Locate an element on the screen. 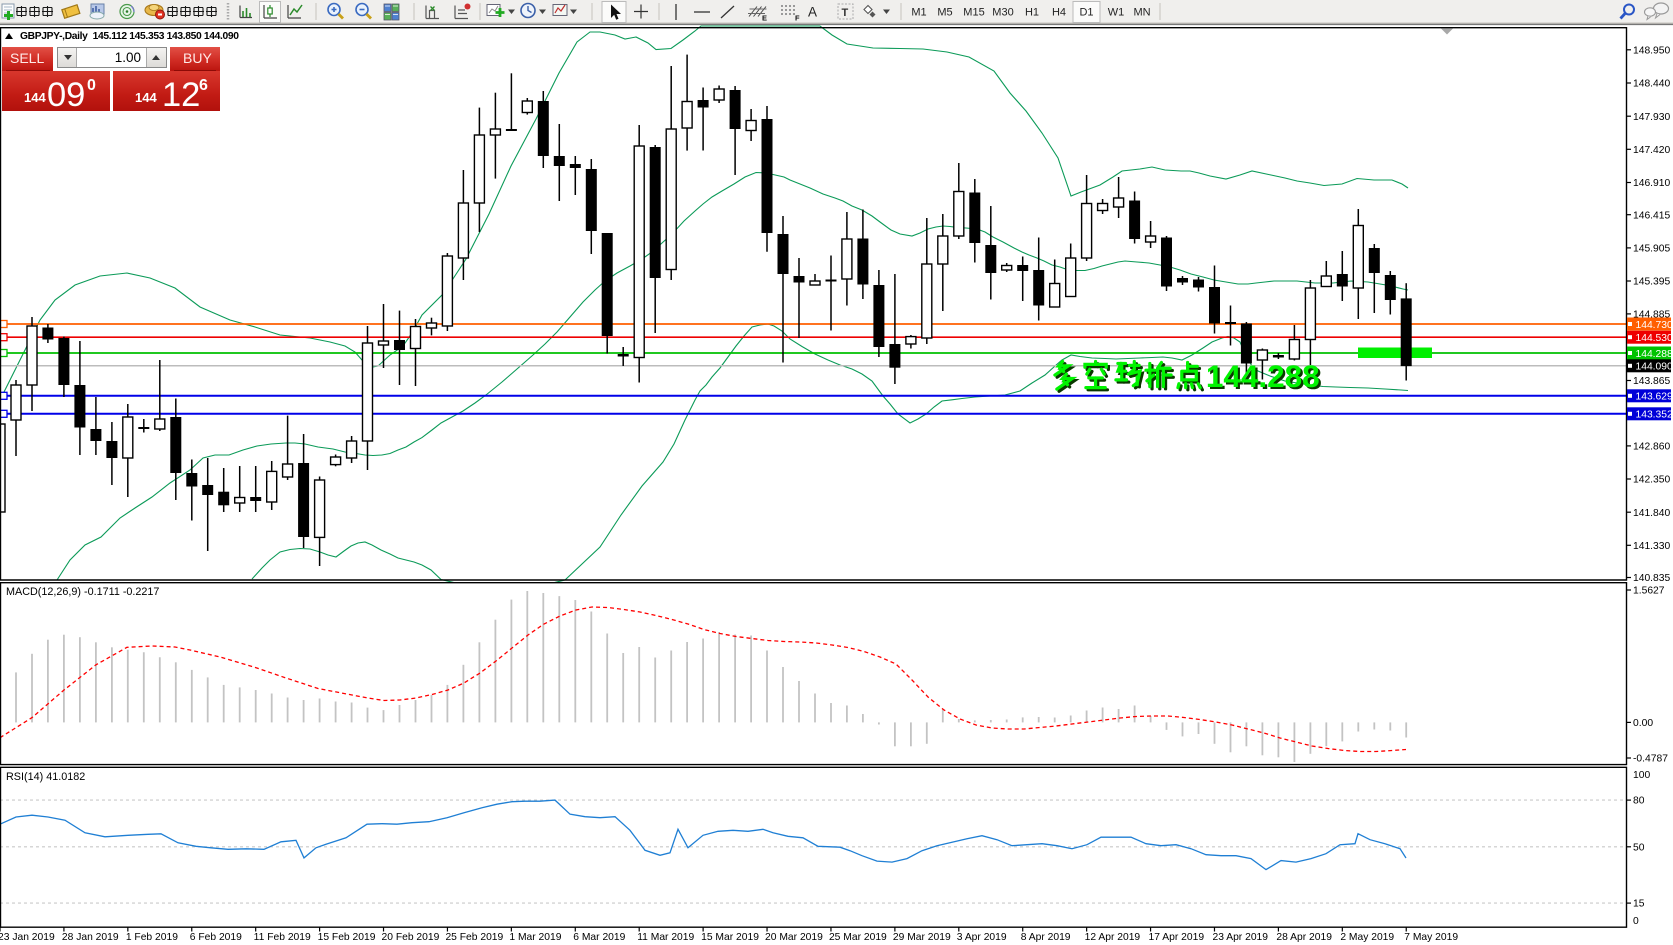  svg-text: 23 Apr 2019 is located at coordinates (1240, 937).